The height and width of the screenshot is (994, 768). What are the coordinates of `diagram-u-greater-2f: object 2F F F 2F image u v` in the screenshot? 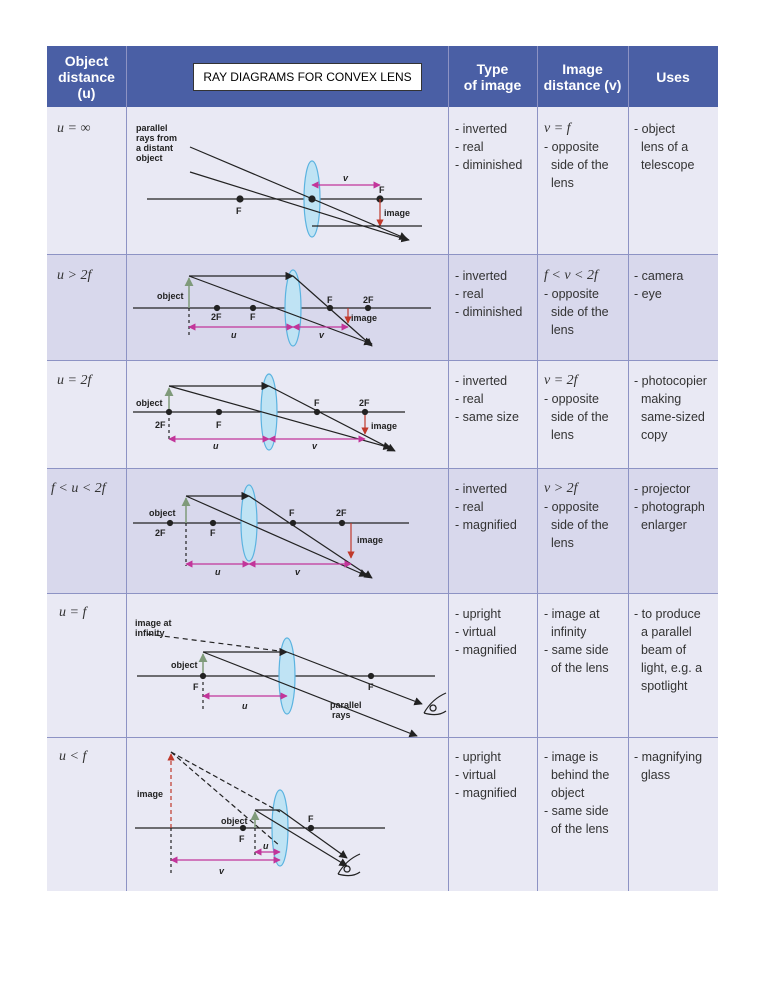 It's located at (282, 308).